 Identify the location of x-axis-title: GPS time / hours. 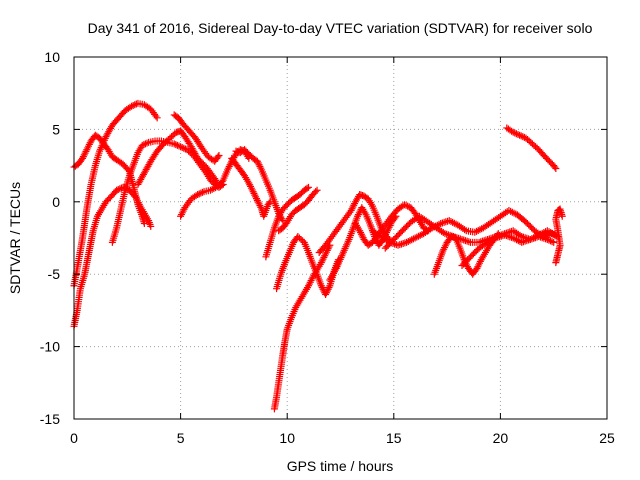
(340, 466).